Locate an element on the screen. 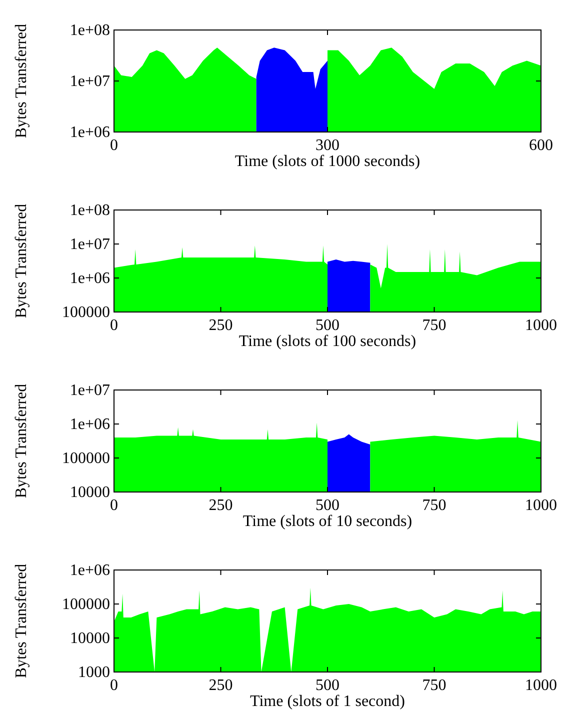 The width and height of the screenshot is (568, 722). x-tick-label: 600 is located at coordinates (541, 145).